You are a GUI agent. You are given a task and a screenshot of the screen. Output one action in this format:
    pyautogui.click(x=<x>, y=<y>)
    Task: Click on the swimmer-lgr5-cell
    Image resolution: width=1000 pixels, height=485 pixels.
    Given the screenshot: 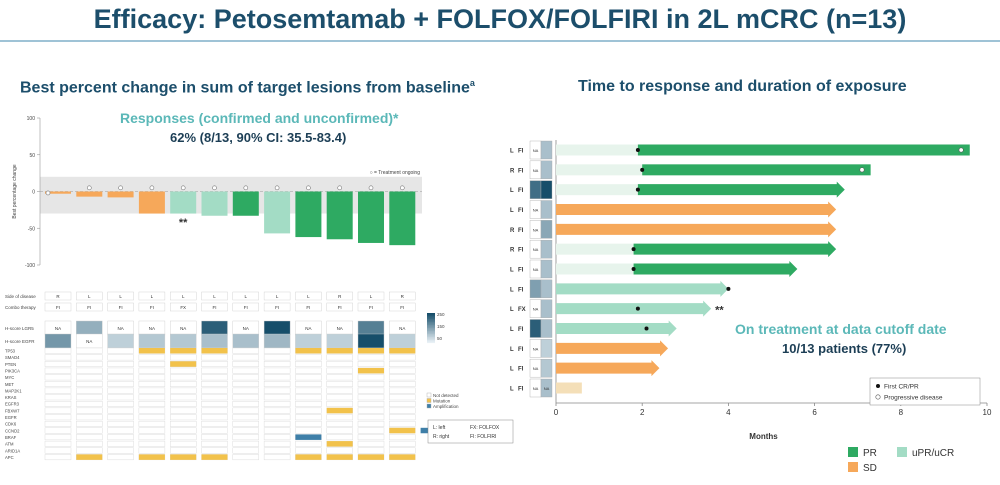 What is the action you would take?
    pyautogui.click(x=535, y=328)
    